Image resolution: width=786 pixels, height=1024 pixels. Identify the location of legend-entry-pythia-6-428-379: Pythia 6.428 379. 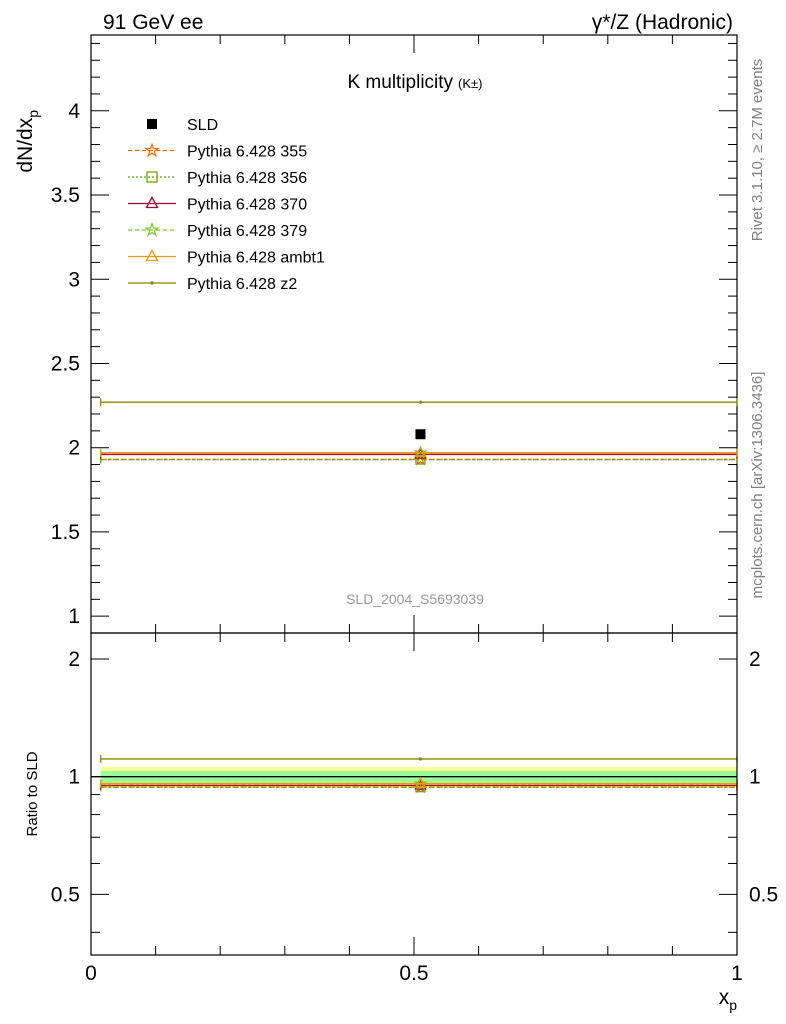
(217, 231).